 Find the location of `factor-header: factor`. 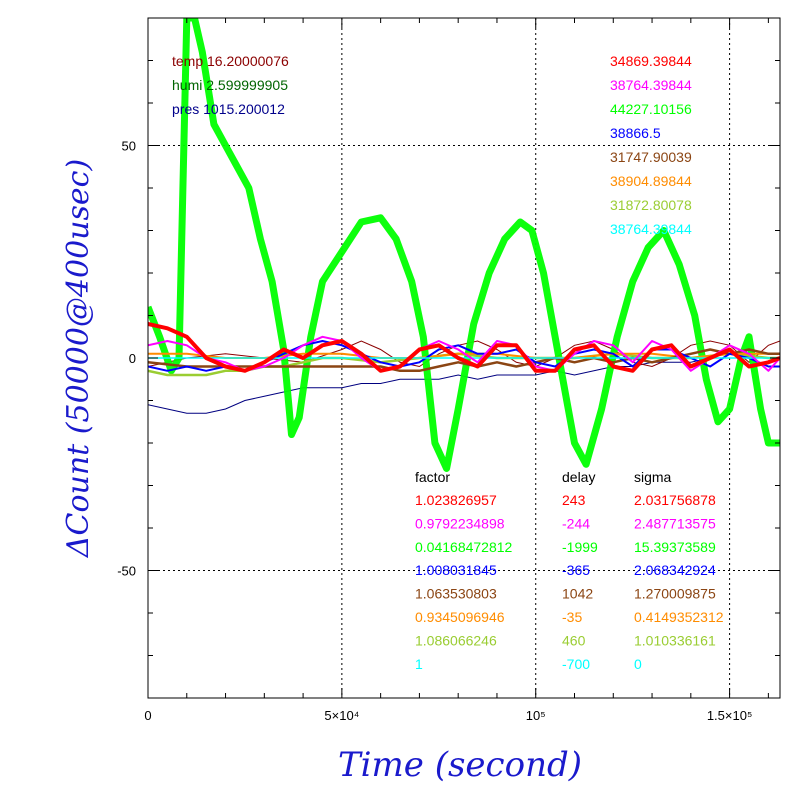

factor-header: factor is located at coordinates (432, 477).